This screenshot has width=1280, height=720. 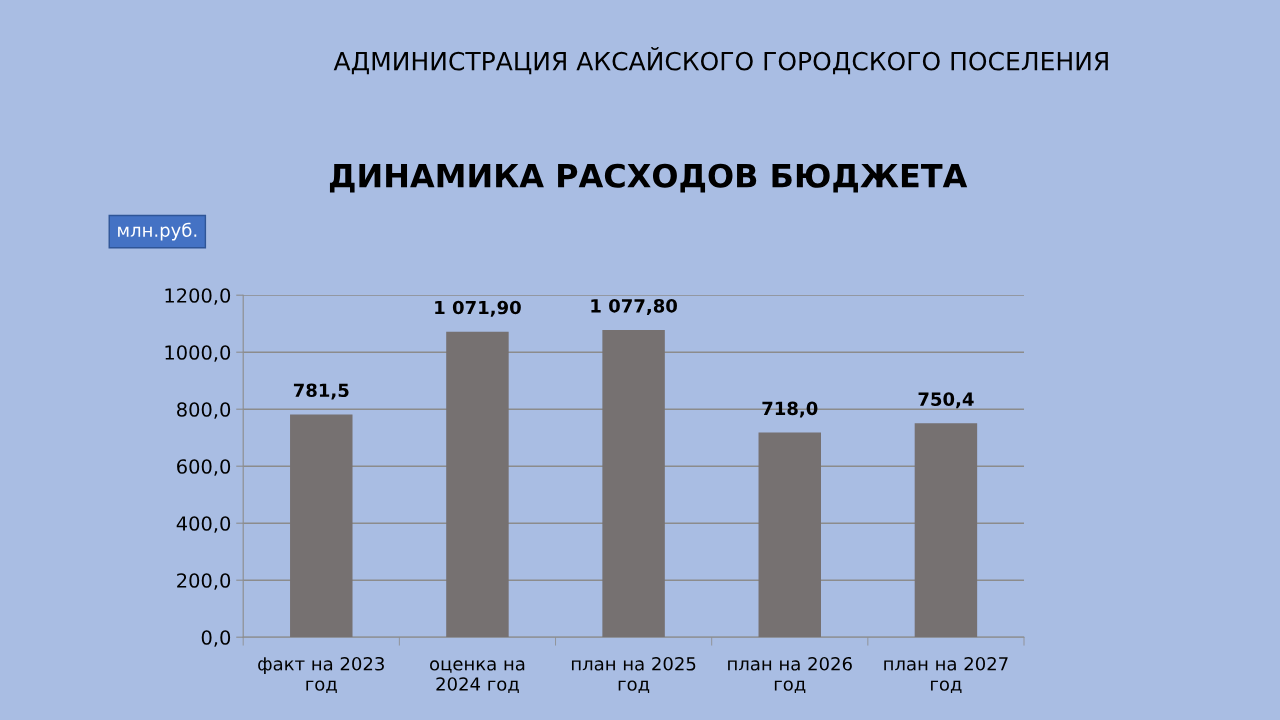 I want to click on x-tick-label: факт на 2023 год, so click(x=321, y=675).